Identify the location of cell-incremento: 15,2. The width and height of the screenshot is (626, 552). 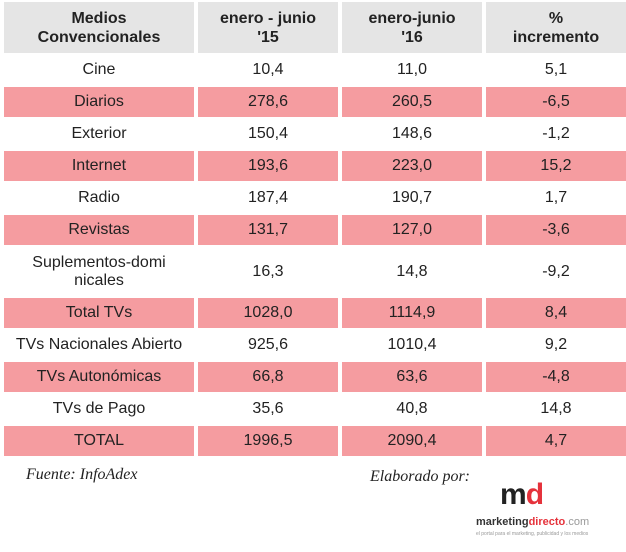
(556, 166).